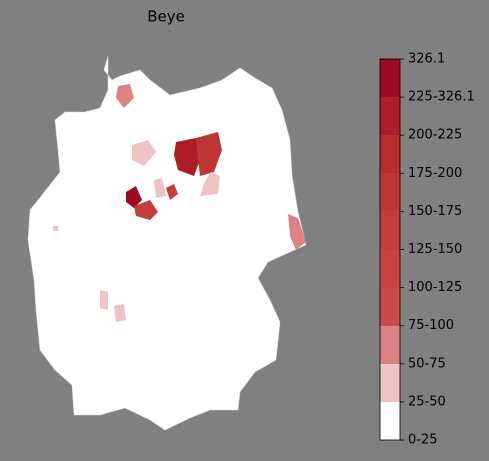 This screenshot has height=461, width=489. I want to click on colorbar-label: 25-50, so click(427, 401).